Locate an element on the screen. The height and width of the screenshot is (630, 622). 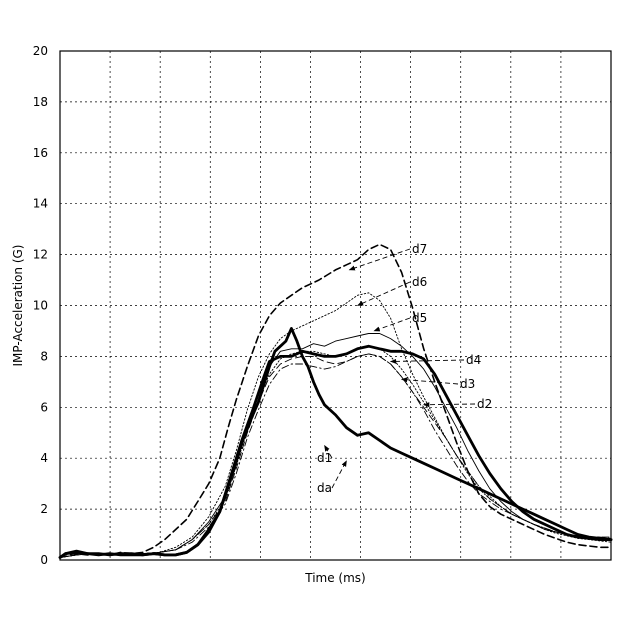
annotation-label-da: da is located at coordinates (324, 488).